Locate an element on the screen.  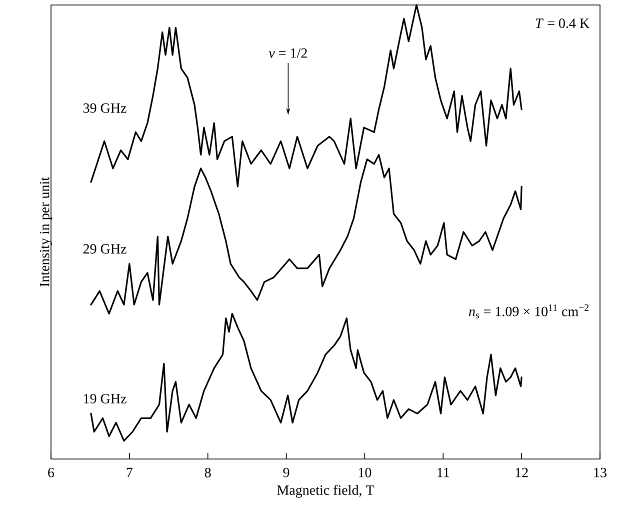
series-label: 39 GHz is located at coordinates (104, 108).